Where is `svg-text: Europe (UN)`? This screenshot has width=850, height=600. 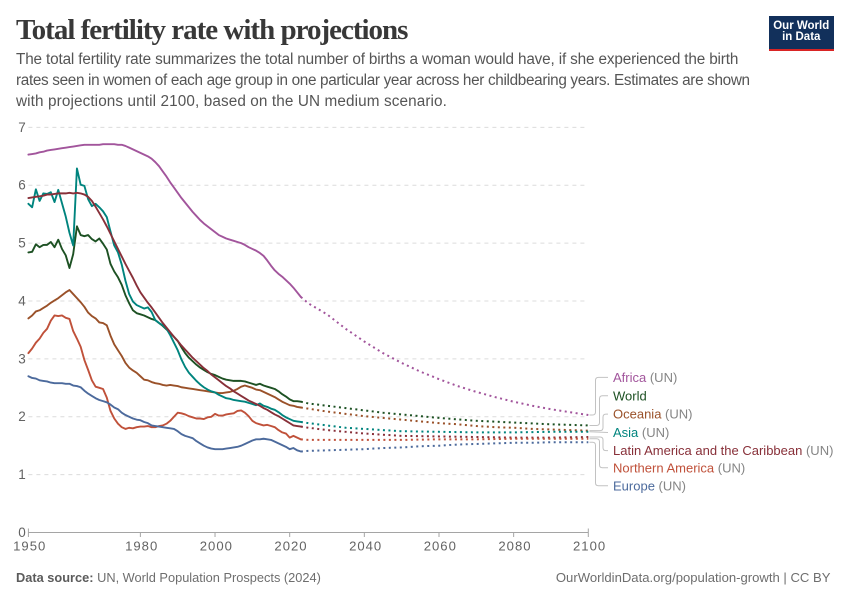
svg-text: Europe (UN) is located at coordinates (649, 485).